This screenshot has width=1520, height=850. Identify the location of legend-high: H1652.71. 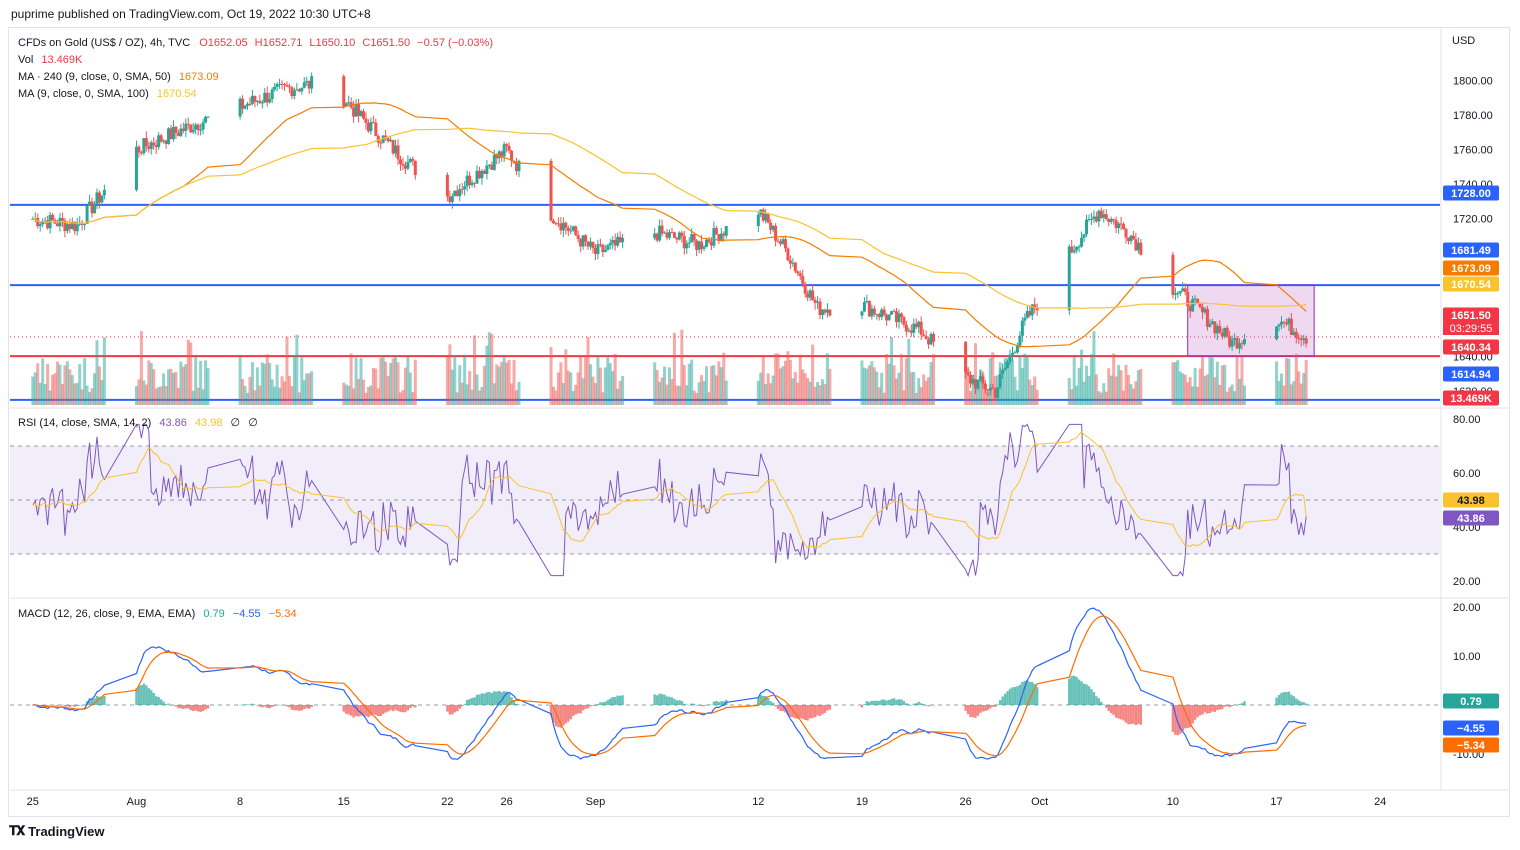
(279, 43).